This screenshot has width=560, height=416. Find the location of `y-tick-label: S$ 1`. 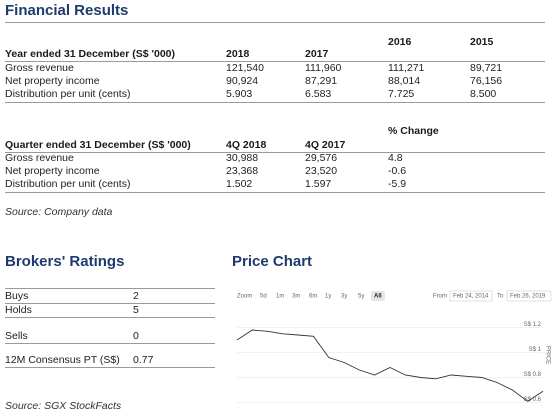

y-tick-label: S$ 1 is located at coordinates (535, 350).